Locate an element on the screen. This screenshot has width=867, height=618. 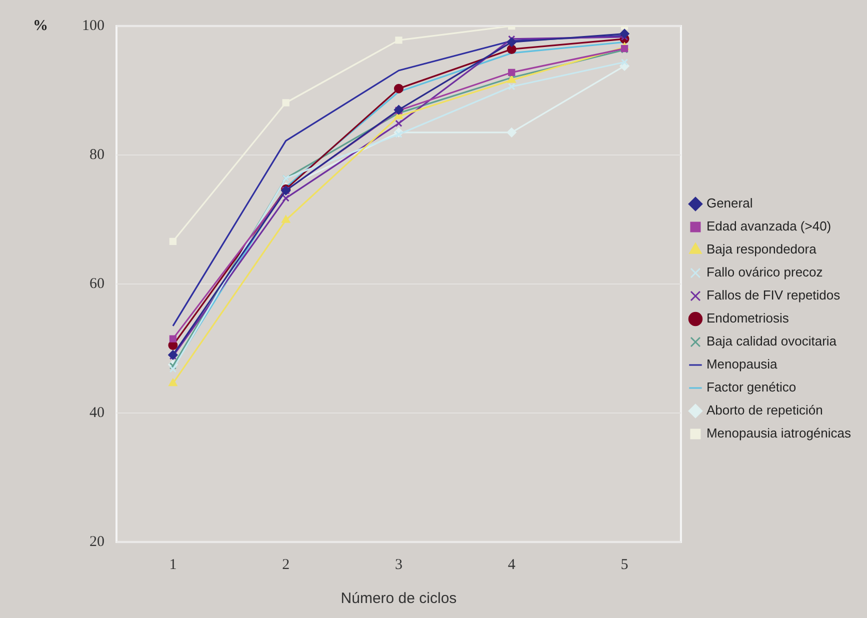
x-tick-label: 4 is located at coordinates (512, 564).